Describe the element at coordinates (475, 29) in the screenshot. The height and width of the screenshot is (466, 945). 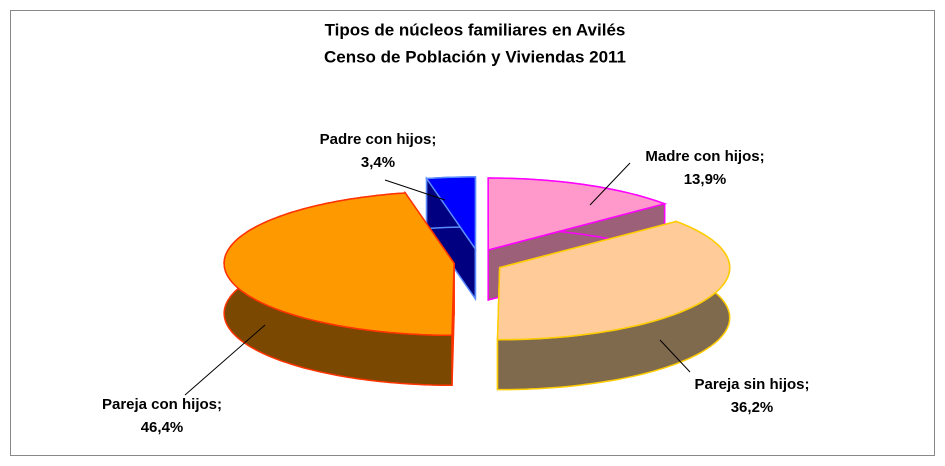
I see `chart-title: Tipos de núcleos familiares en Avilés` at that location.